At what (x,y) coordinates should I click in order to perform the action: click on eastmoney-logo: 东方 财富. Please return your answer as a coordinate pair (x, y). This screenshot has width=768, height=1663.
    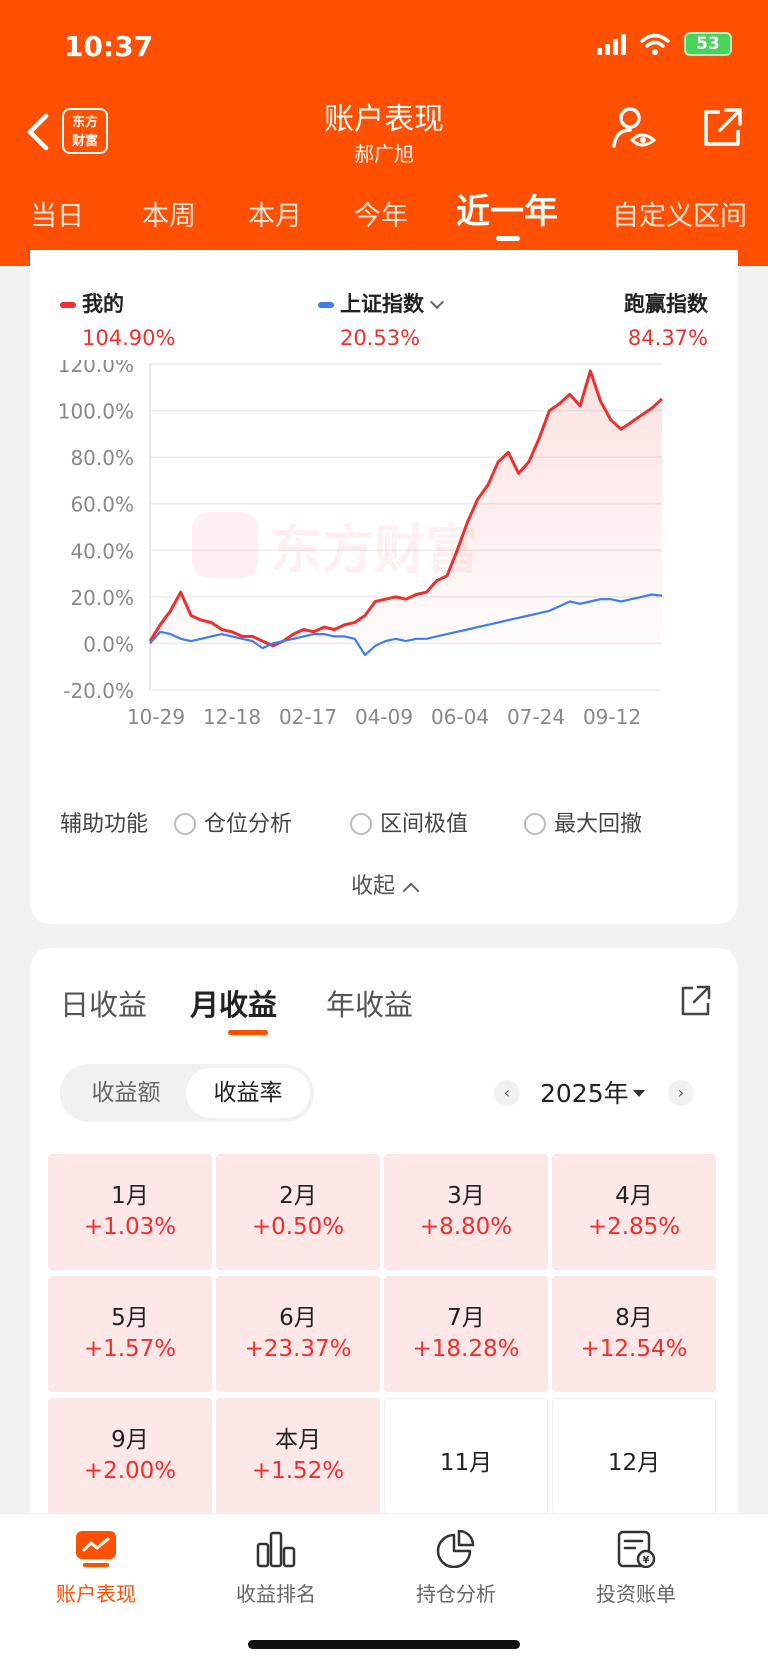
    Looking at the image, I should click on (85, 131).